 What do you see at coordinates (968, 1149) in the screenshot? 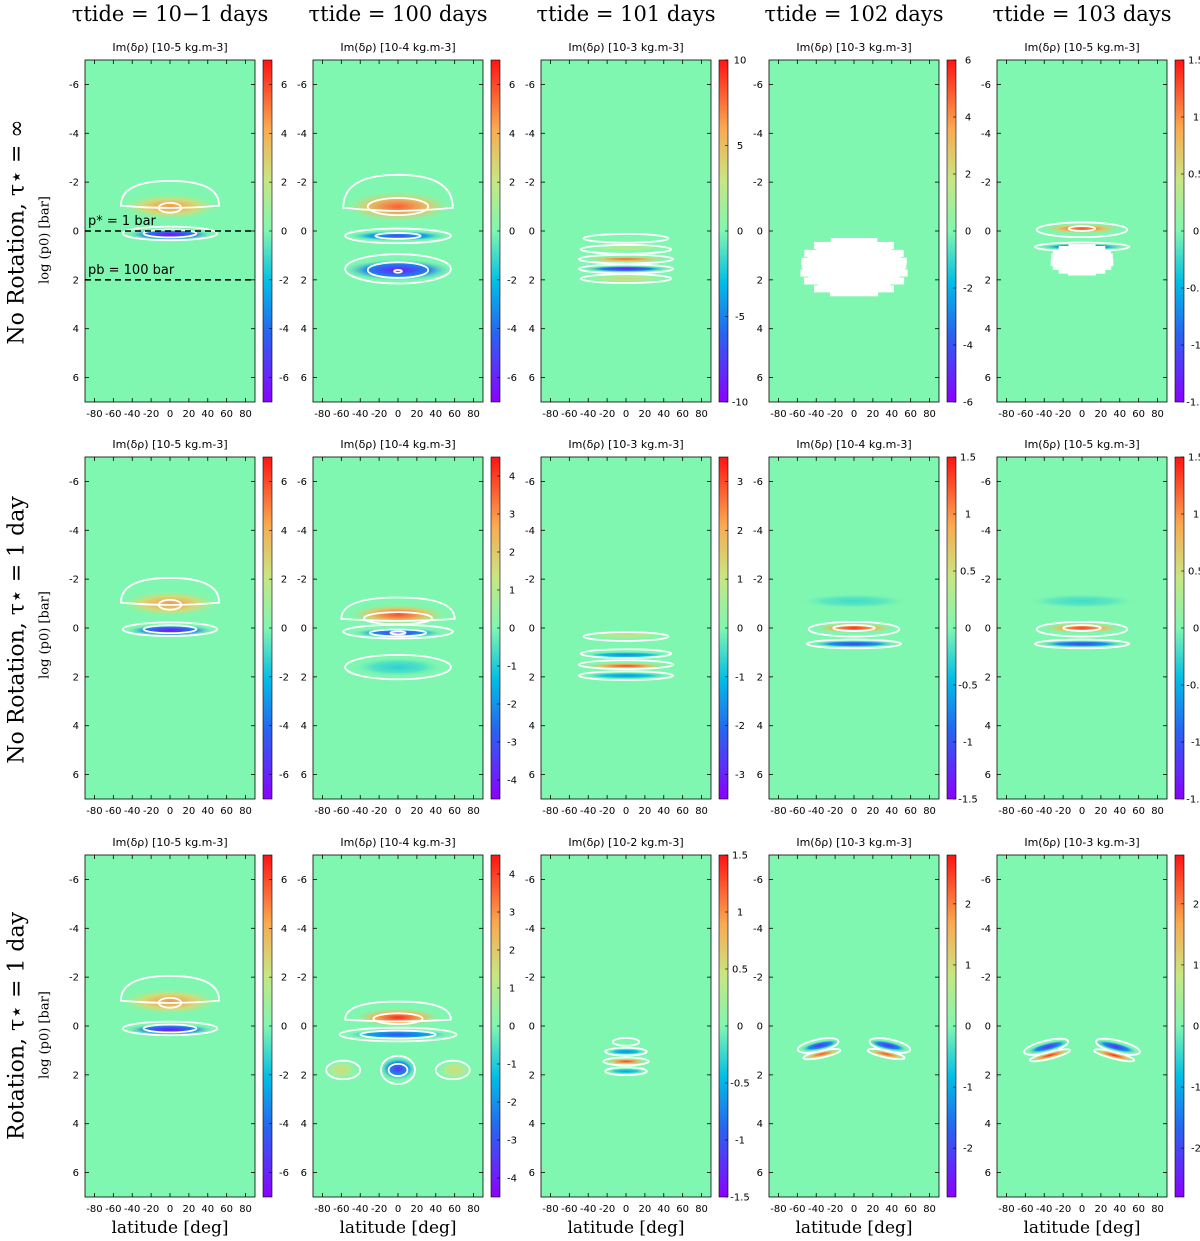
I see `colorbar-tick-label: -2` at bounding box center [968, 1149].